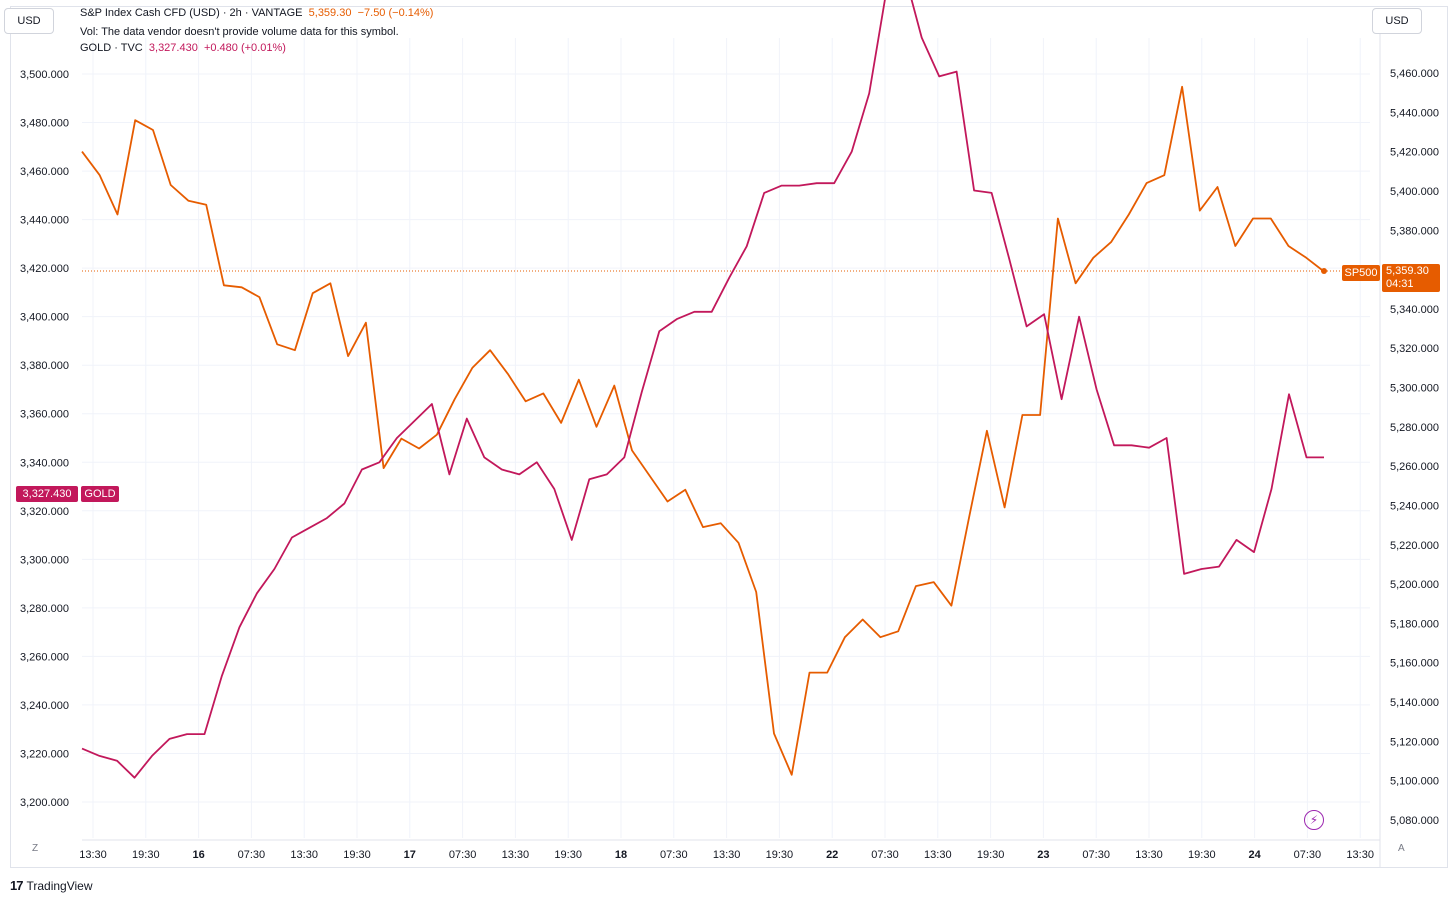 This screenshot has height=903, width=1456. Describe the element at coordinates (1414, 389) in the screenshot. I see `right-axis-tick-label: 5,300.000` at that location.